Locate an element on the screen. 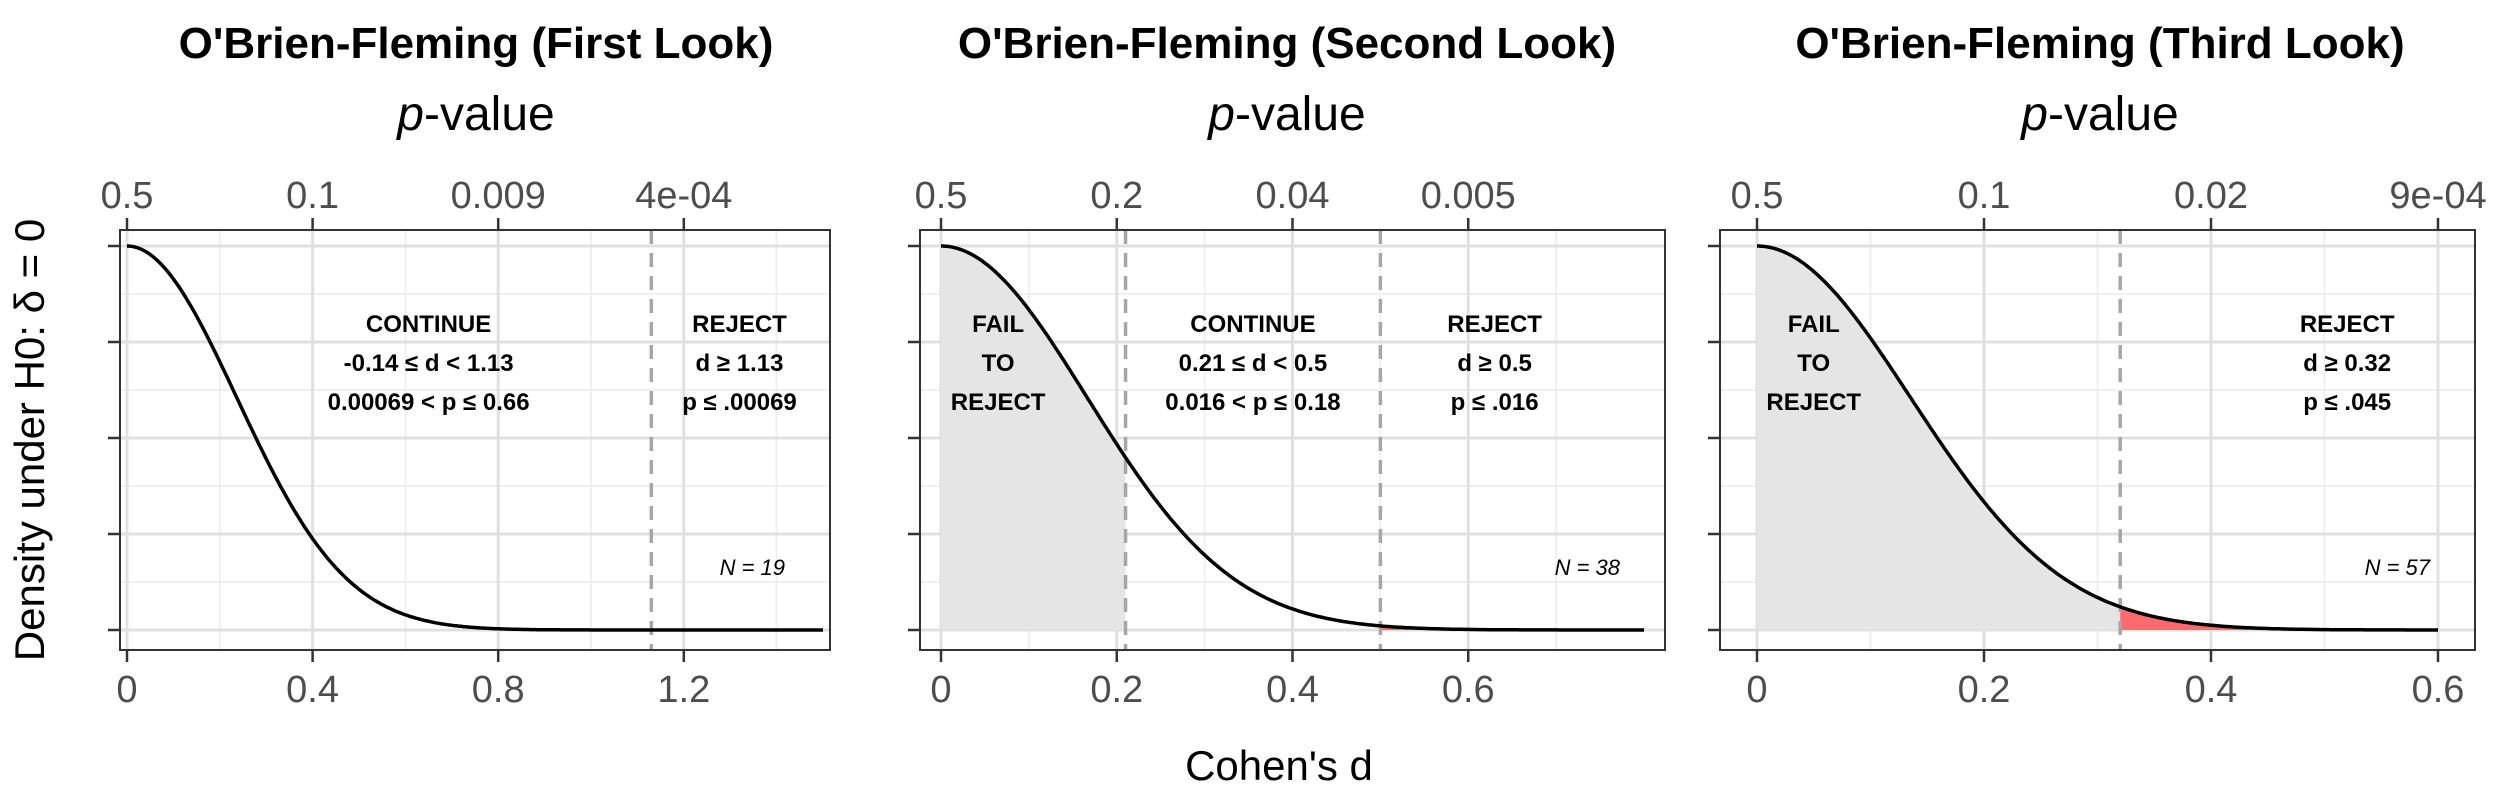  region-annotation: CONTINUE 0.21 ≤ d < 0.5 0.016 < p ≤ 0.18 is located at coordinates (1252, 363).